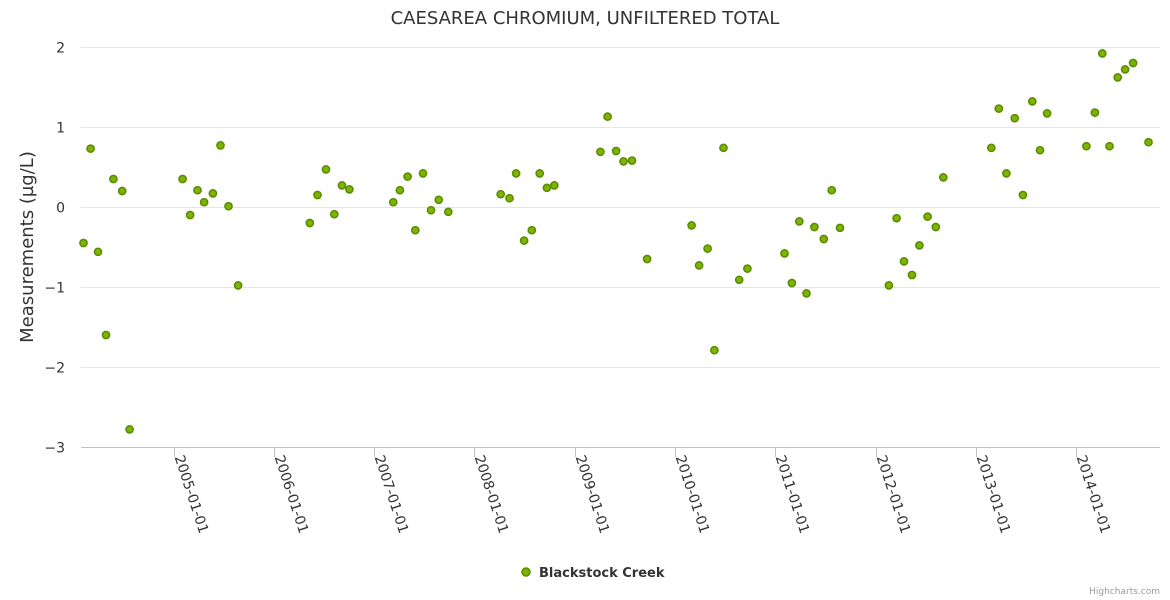  I want to click on x-tick-label: 2011-01-01, so click(792, 494).